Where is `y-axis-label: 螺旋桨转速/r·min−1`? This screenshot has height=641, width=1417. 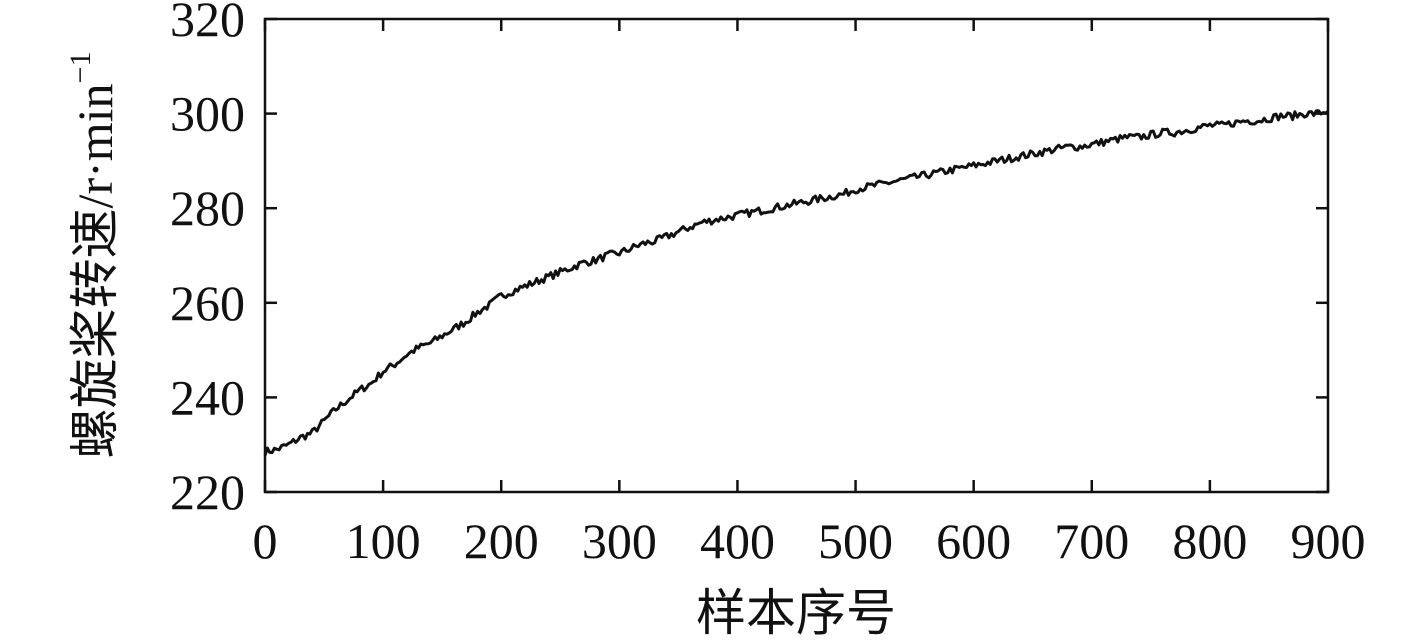 y-axis-label: 螺旋桨转速/r·min−1 is located at coordinates (93, 255).